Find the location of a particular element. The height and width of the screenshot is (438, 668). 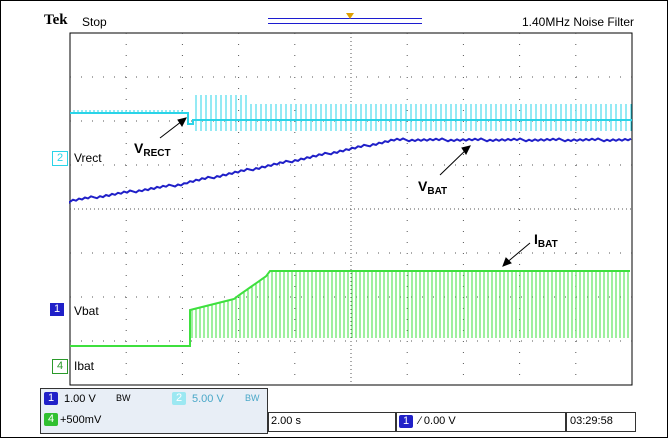

vrect-switching is located at coordinates (352, 113).